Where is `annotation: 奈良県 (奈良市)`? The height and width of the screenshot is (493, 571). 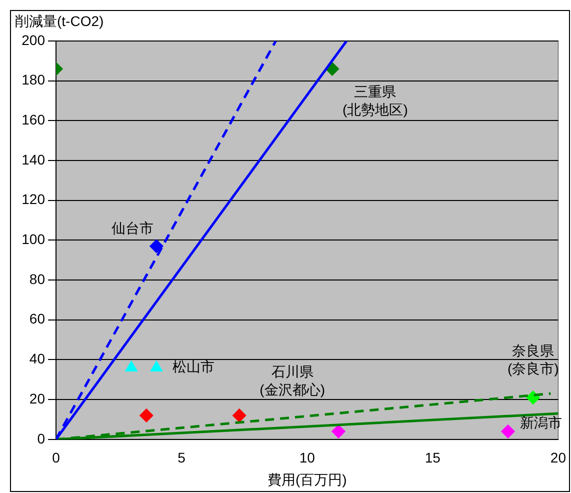
annotation: 奈良県 (奈良市) is located at coordinates (533, 359).